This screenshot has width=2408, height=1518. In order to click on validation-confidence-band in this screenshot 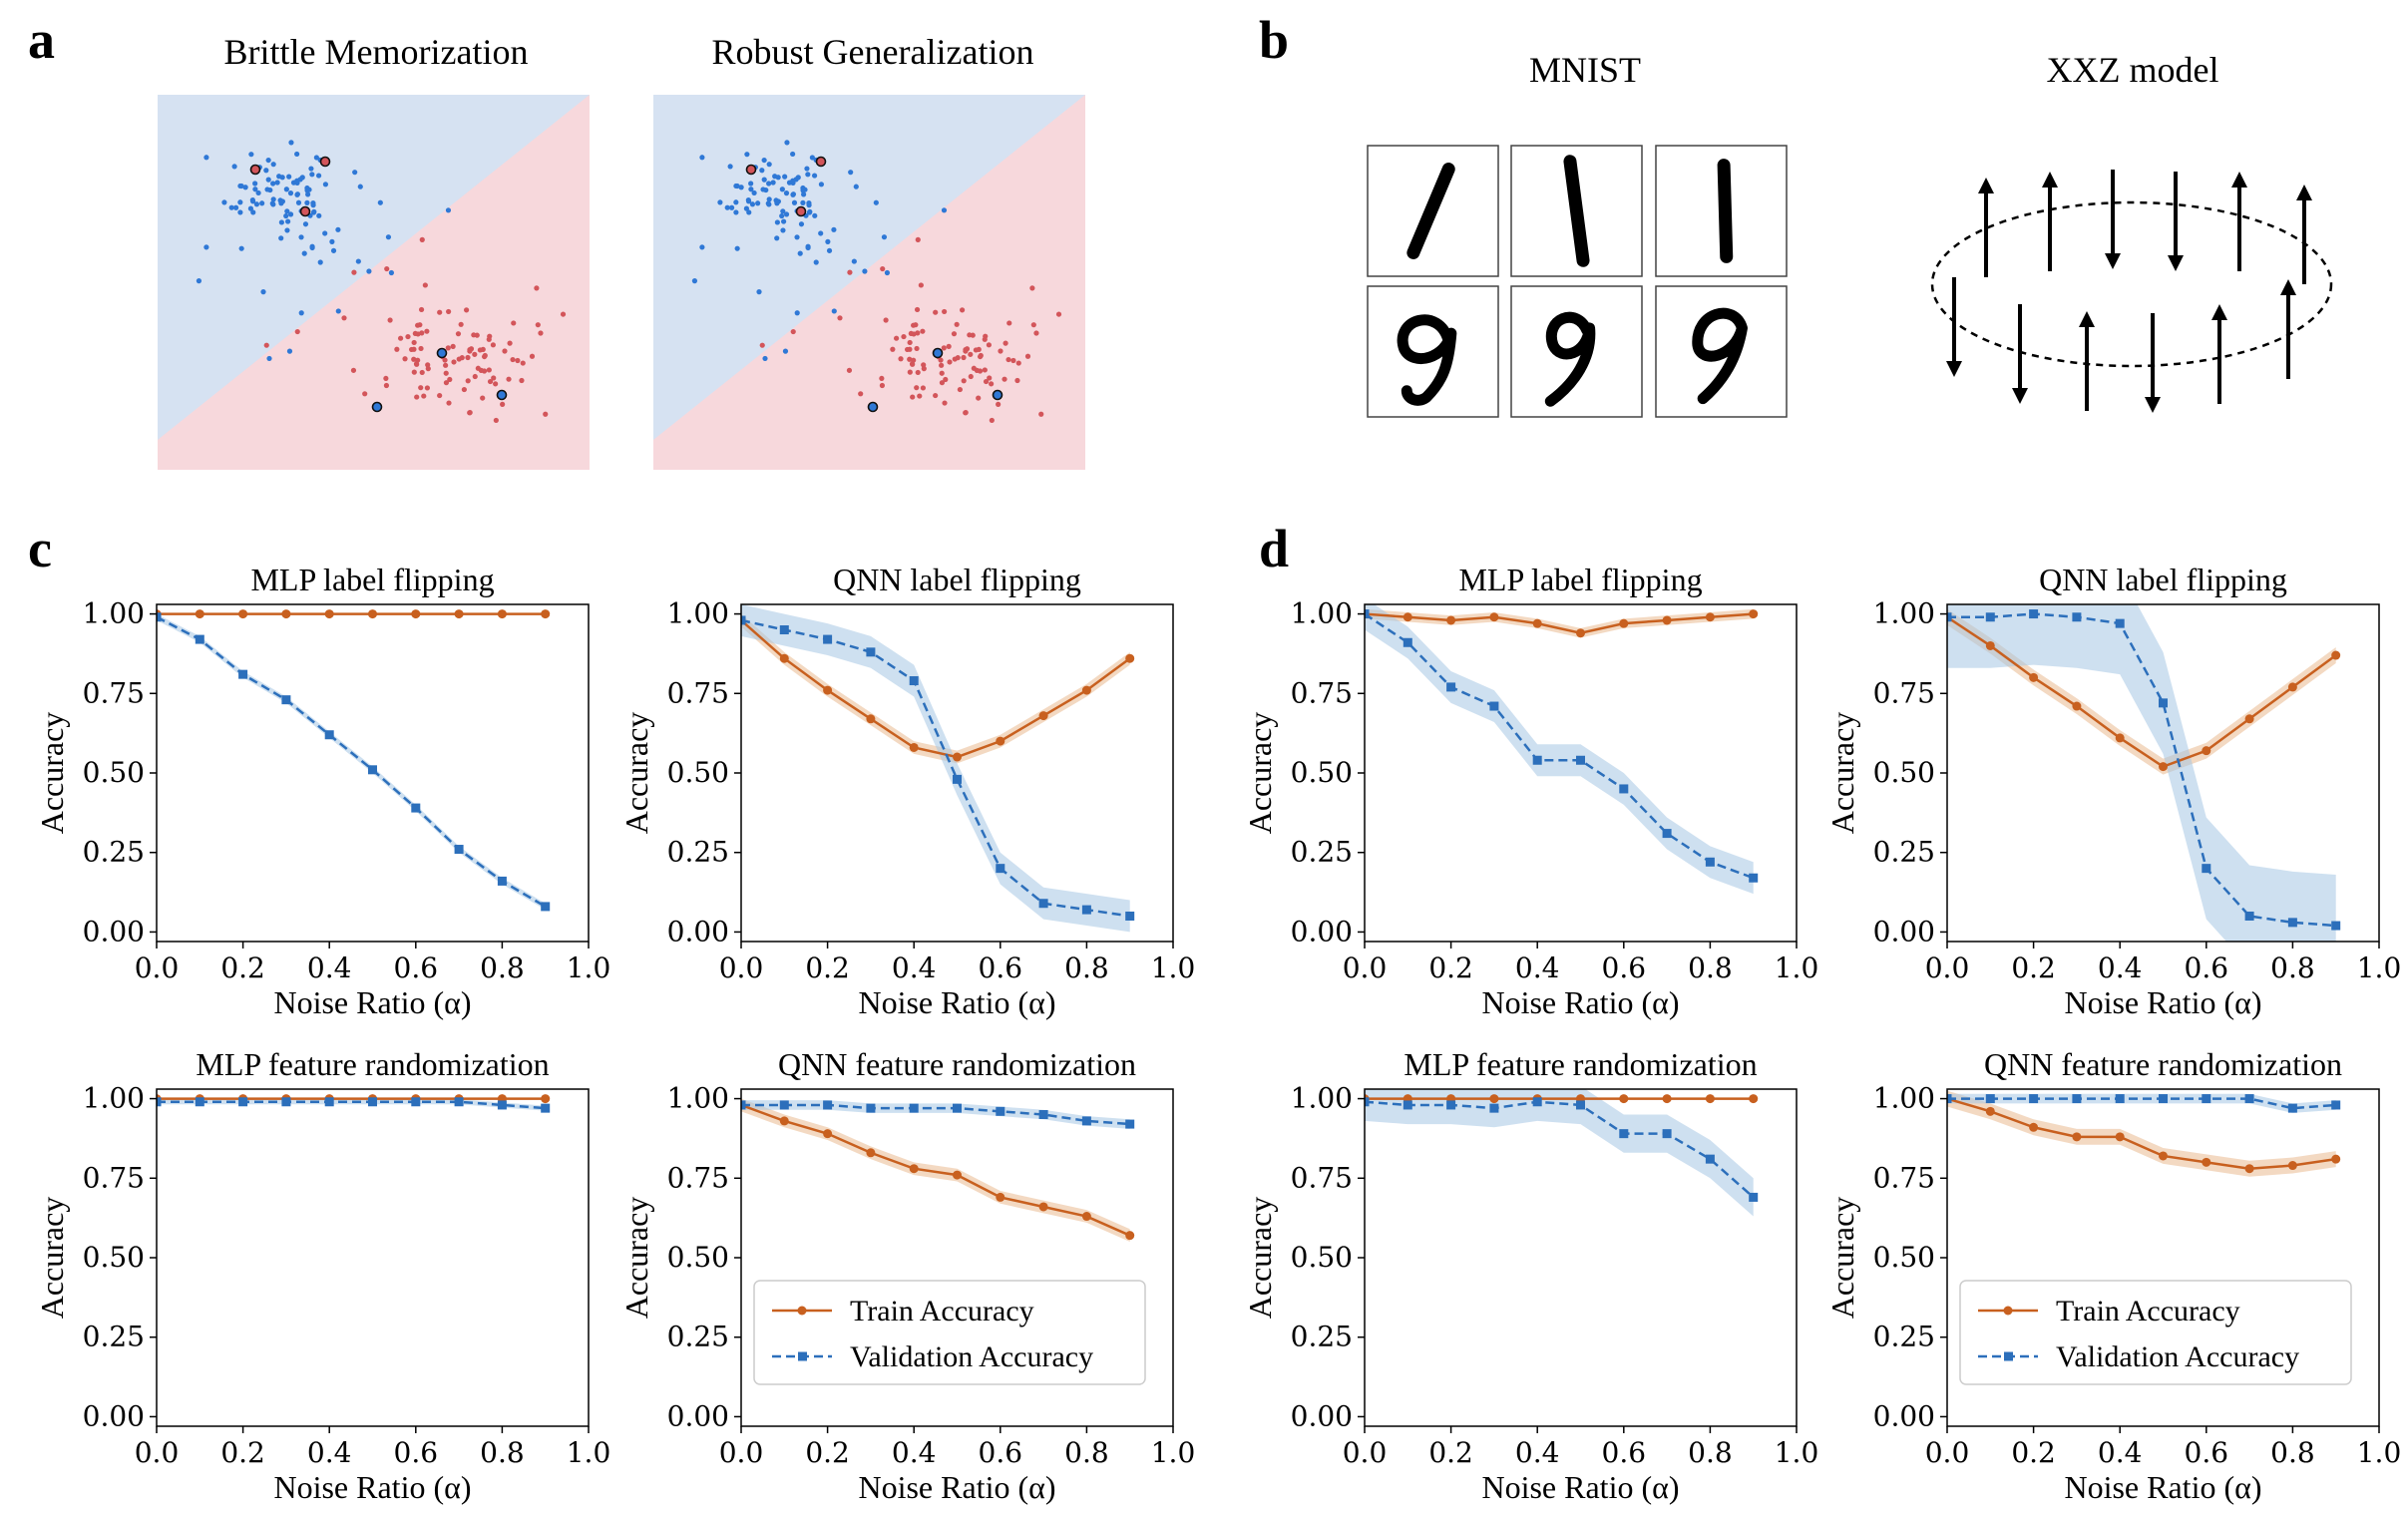, I will do `click(2142, 773)`.